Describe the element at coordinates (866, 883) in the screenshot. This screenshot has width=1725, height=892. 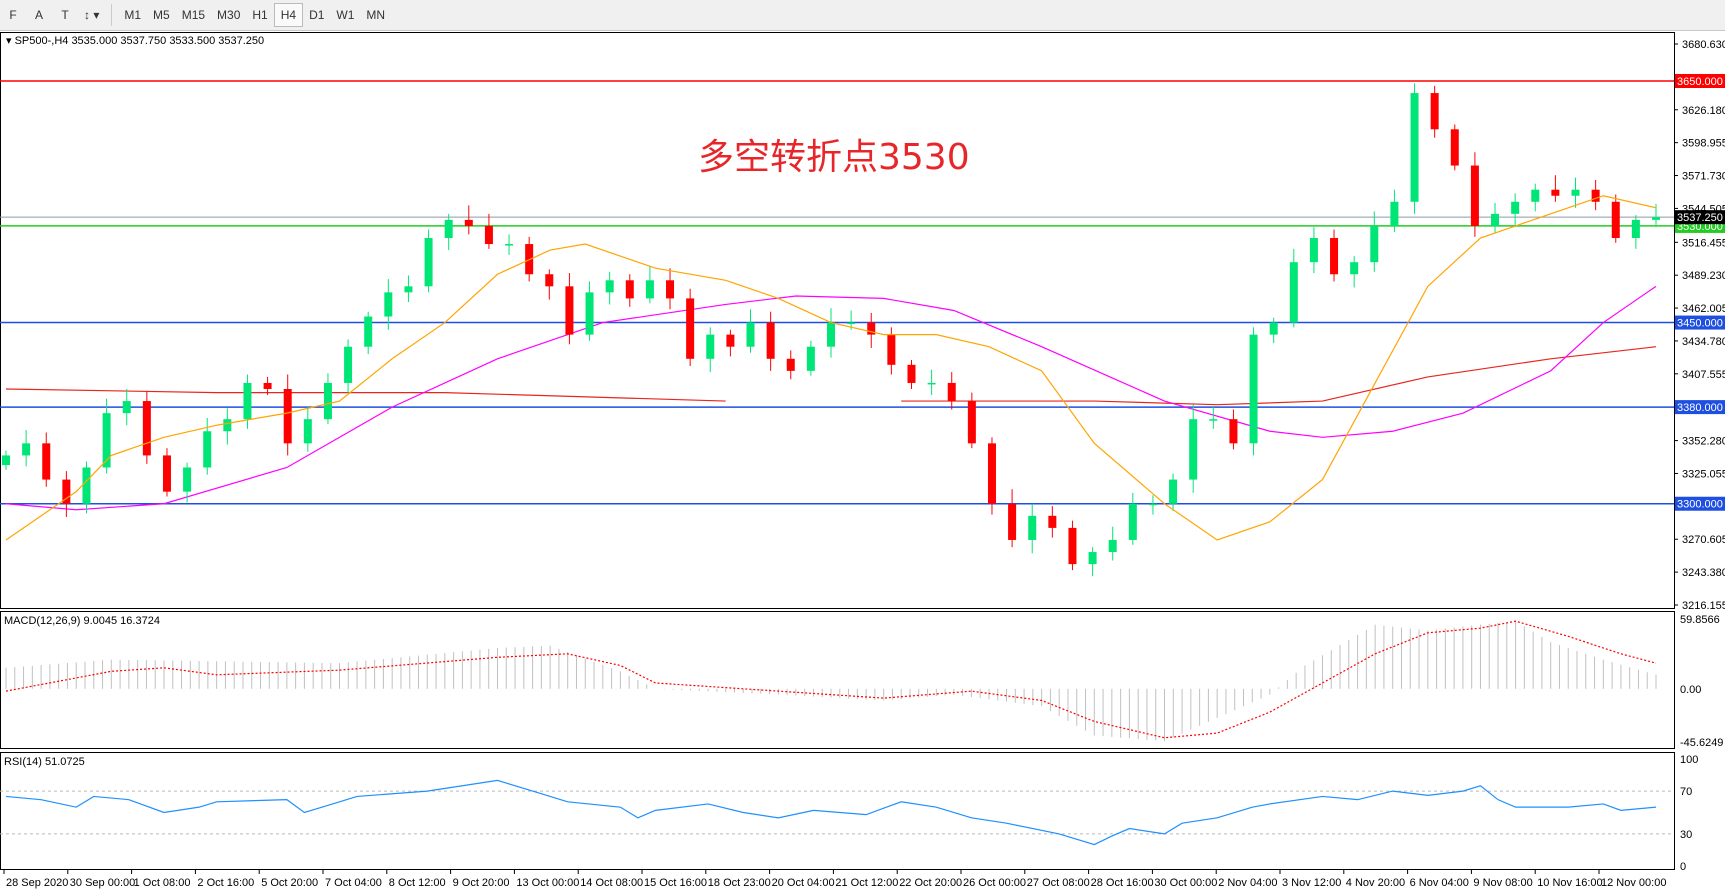
I see `time-label: 21 Oct 12:00` at that location.